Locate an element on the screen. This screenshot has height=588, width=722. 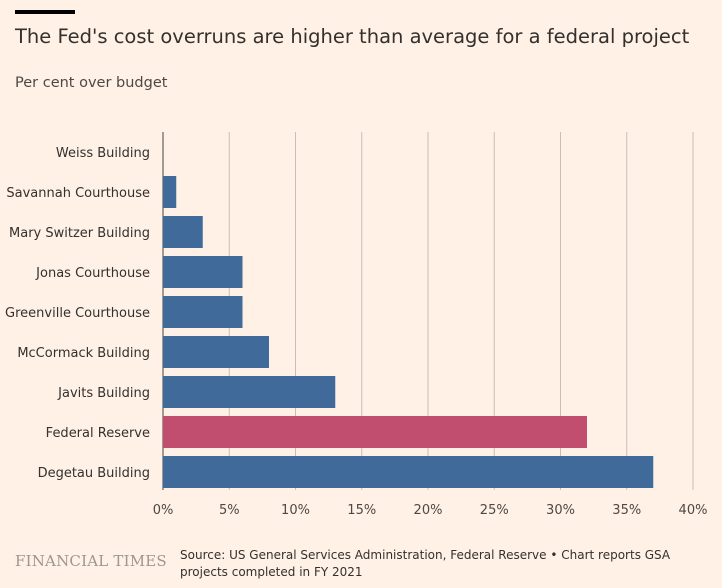
x-tick-label: 20% is located at coordinates (428, 510).